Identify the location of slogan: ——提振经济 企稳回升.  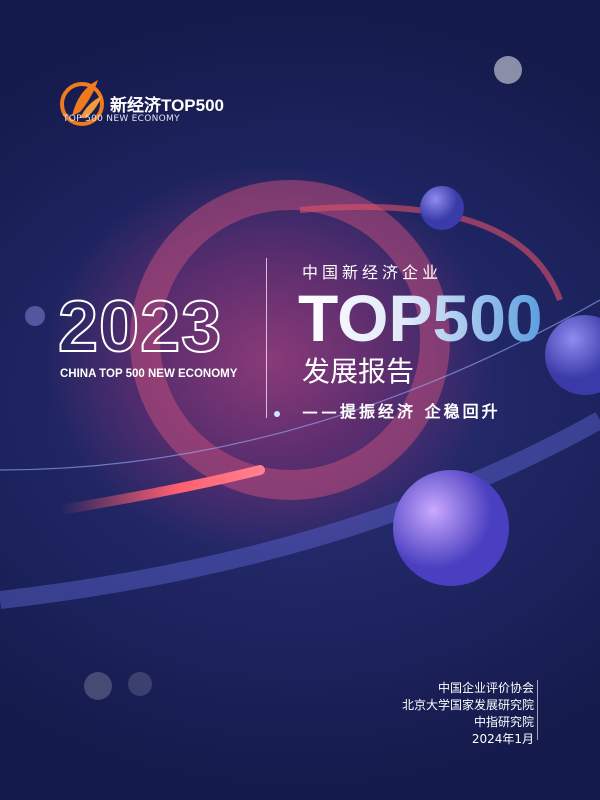
(401, 411).